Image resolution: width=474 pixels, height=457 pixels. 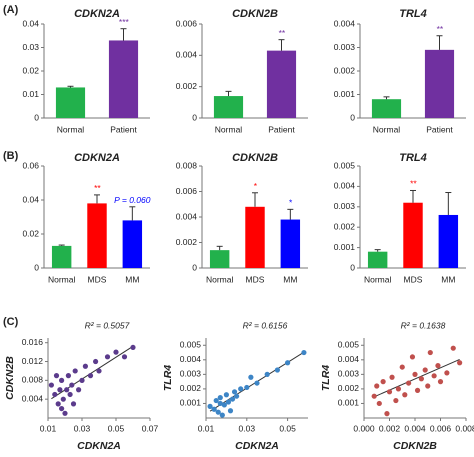 What do you see at coordinates (107, 325) in the screenshot?
I see `annotation: R² = 0.5057` at bounding box center [107, 325].